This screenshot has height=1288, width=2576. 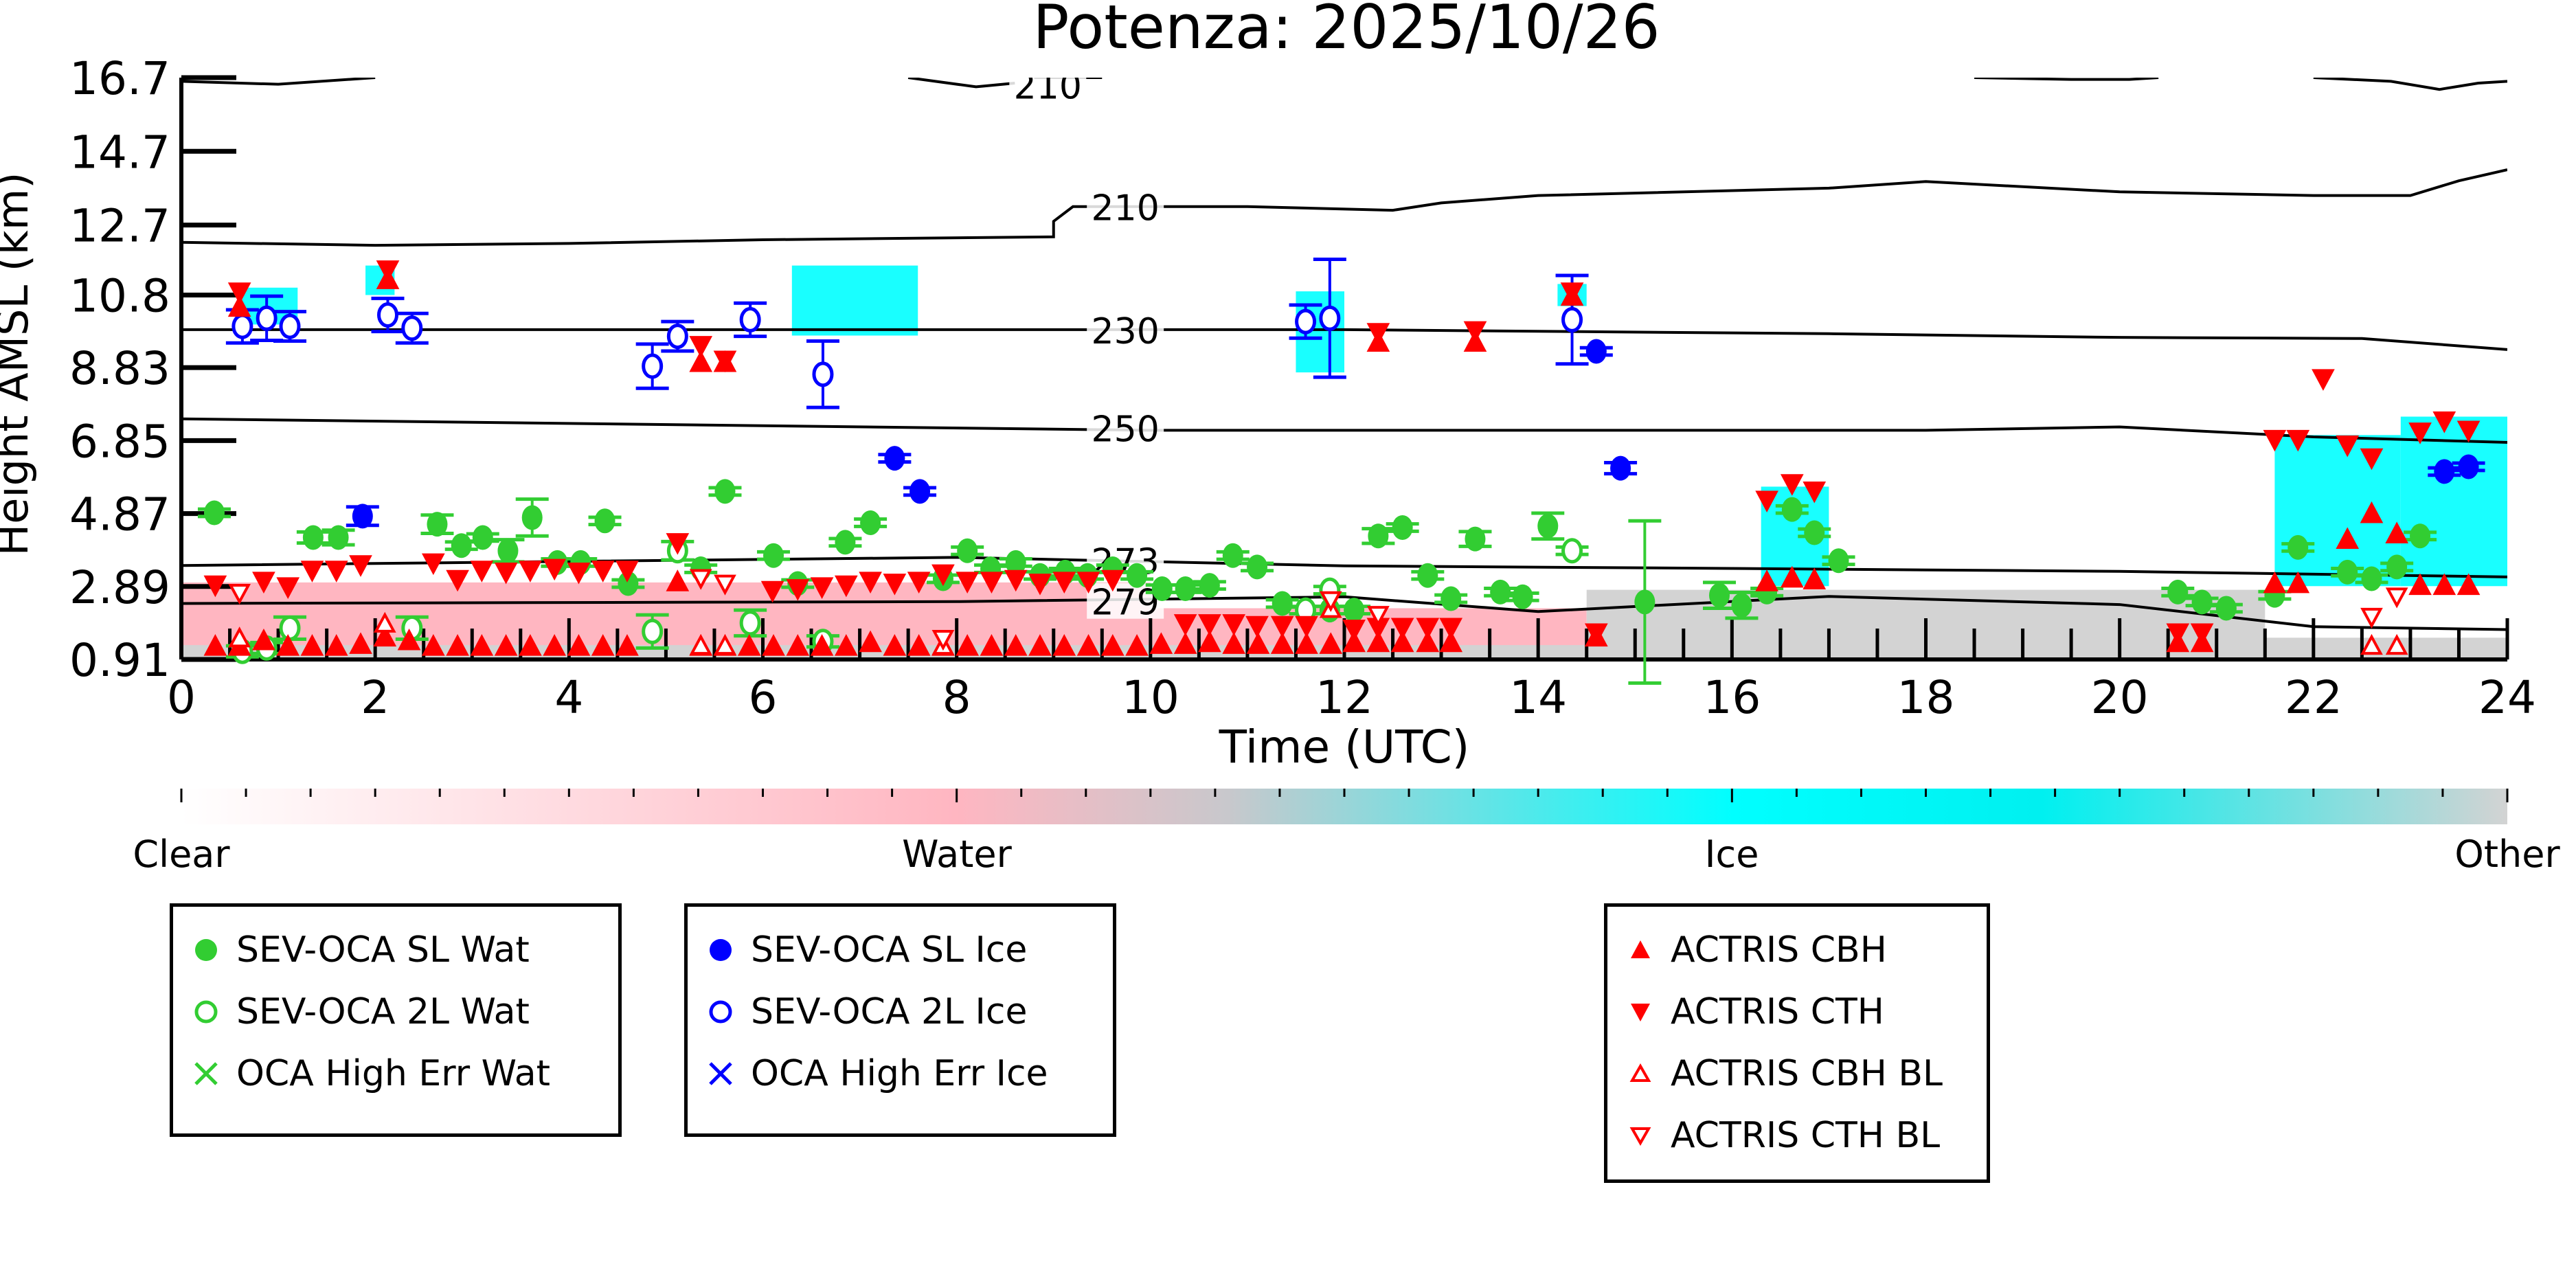 What do you see at coordinates (1640, 1012) in the screenshot?
I see `red-triangle-down-icon` at bounding box center [1640, 1012].